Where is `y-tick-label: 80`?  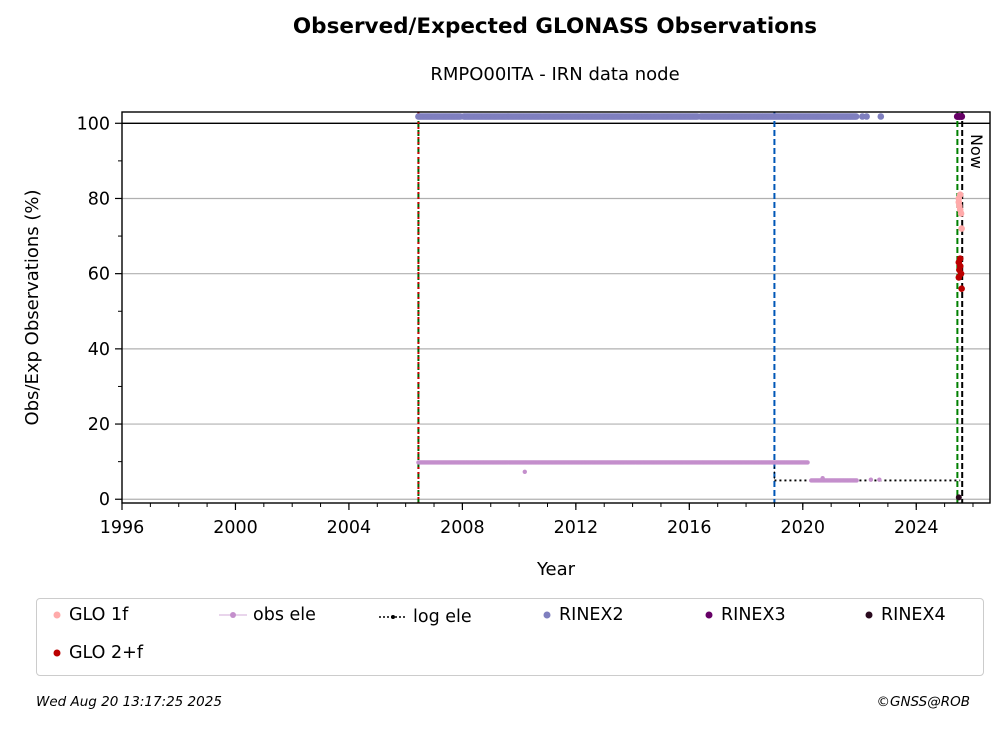 y-tick-label: 80 is located at coordinates (99, 199).